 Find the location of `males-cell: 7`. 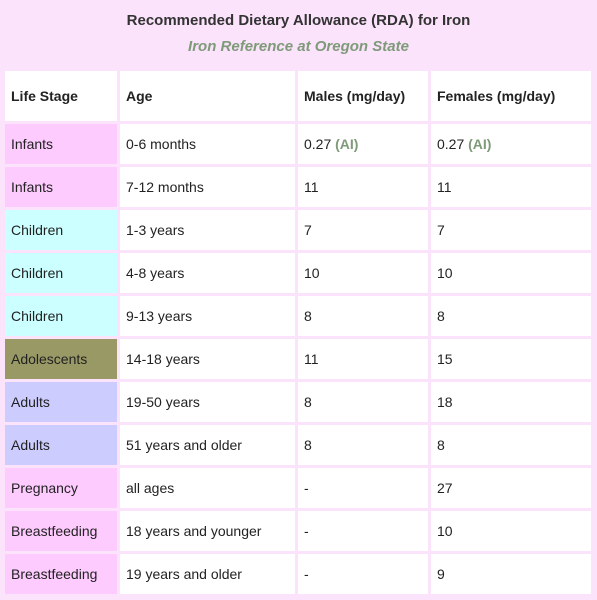

males-cell: 7 is located at coordinates (363, 230).